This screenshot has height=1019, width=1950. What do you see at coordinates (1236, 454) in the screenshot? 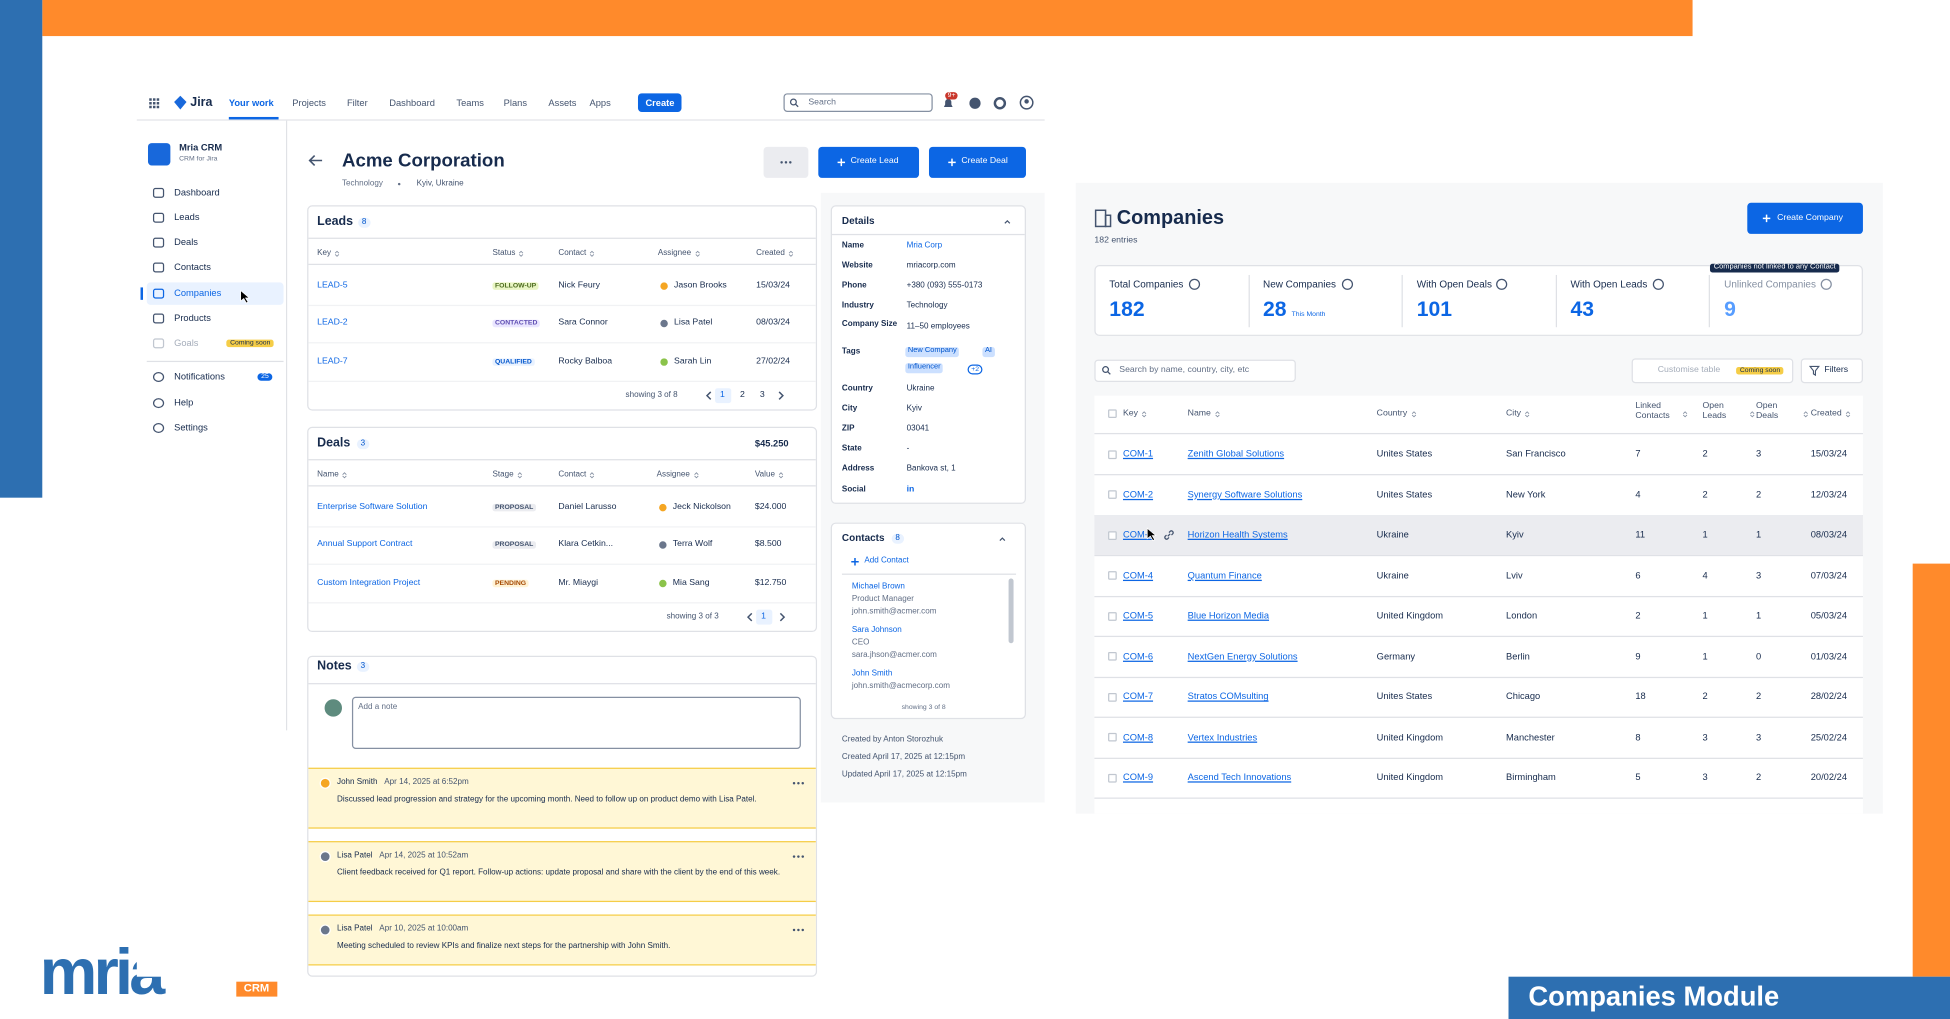
I see `row-link: Zenith Global Solutions` at bounding box center [1236, 454].